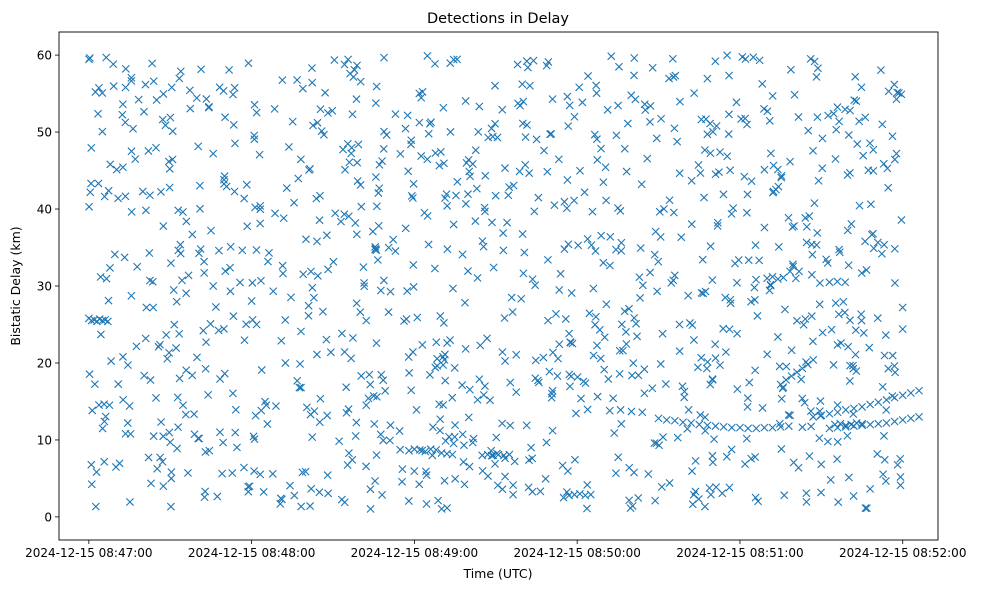 The image size is (985, 590). I want to click on chart-title: Detections in Delay, so click(498, 19).